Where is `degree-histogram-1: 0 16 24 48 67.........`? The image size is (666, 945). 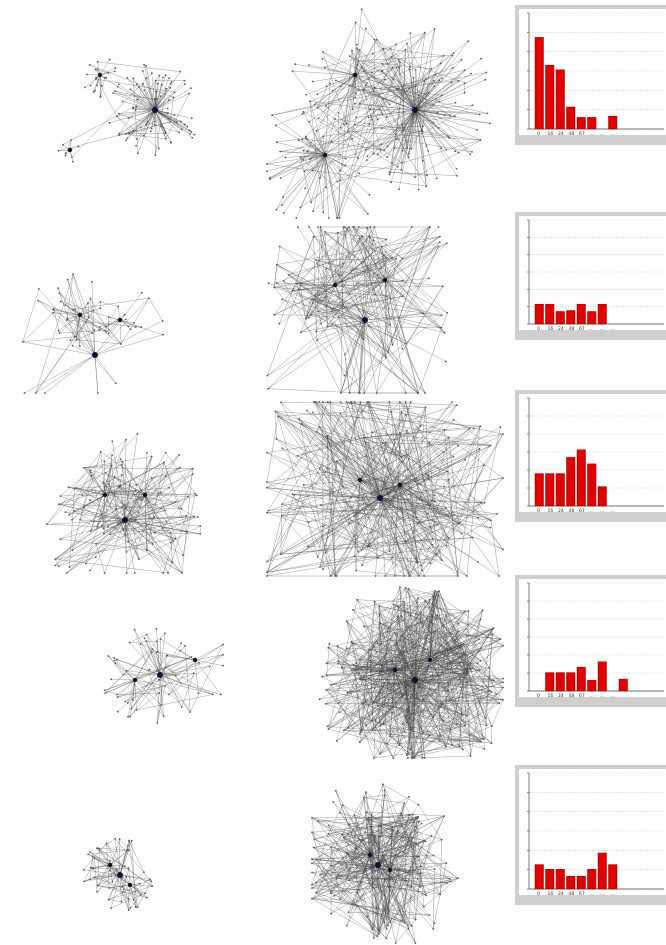
degree-histogram-1: 0 16 24 48 67......... is located at coordinates (590, 75).